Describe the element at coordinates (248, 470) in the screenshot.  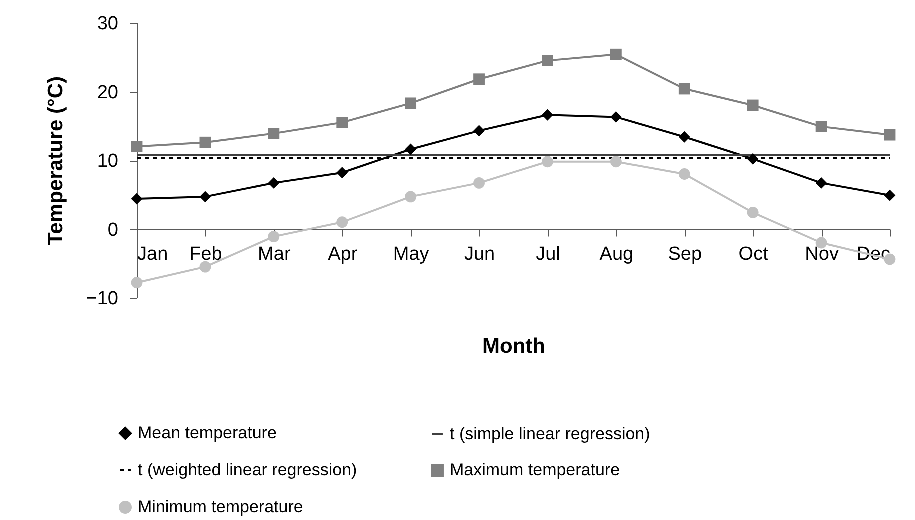
I see `legend-label: t (weighted linear regression)` at that location.